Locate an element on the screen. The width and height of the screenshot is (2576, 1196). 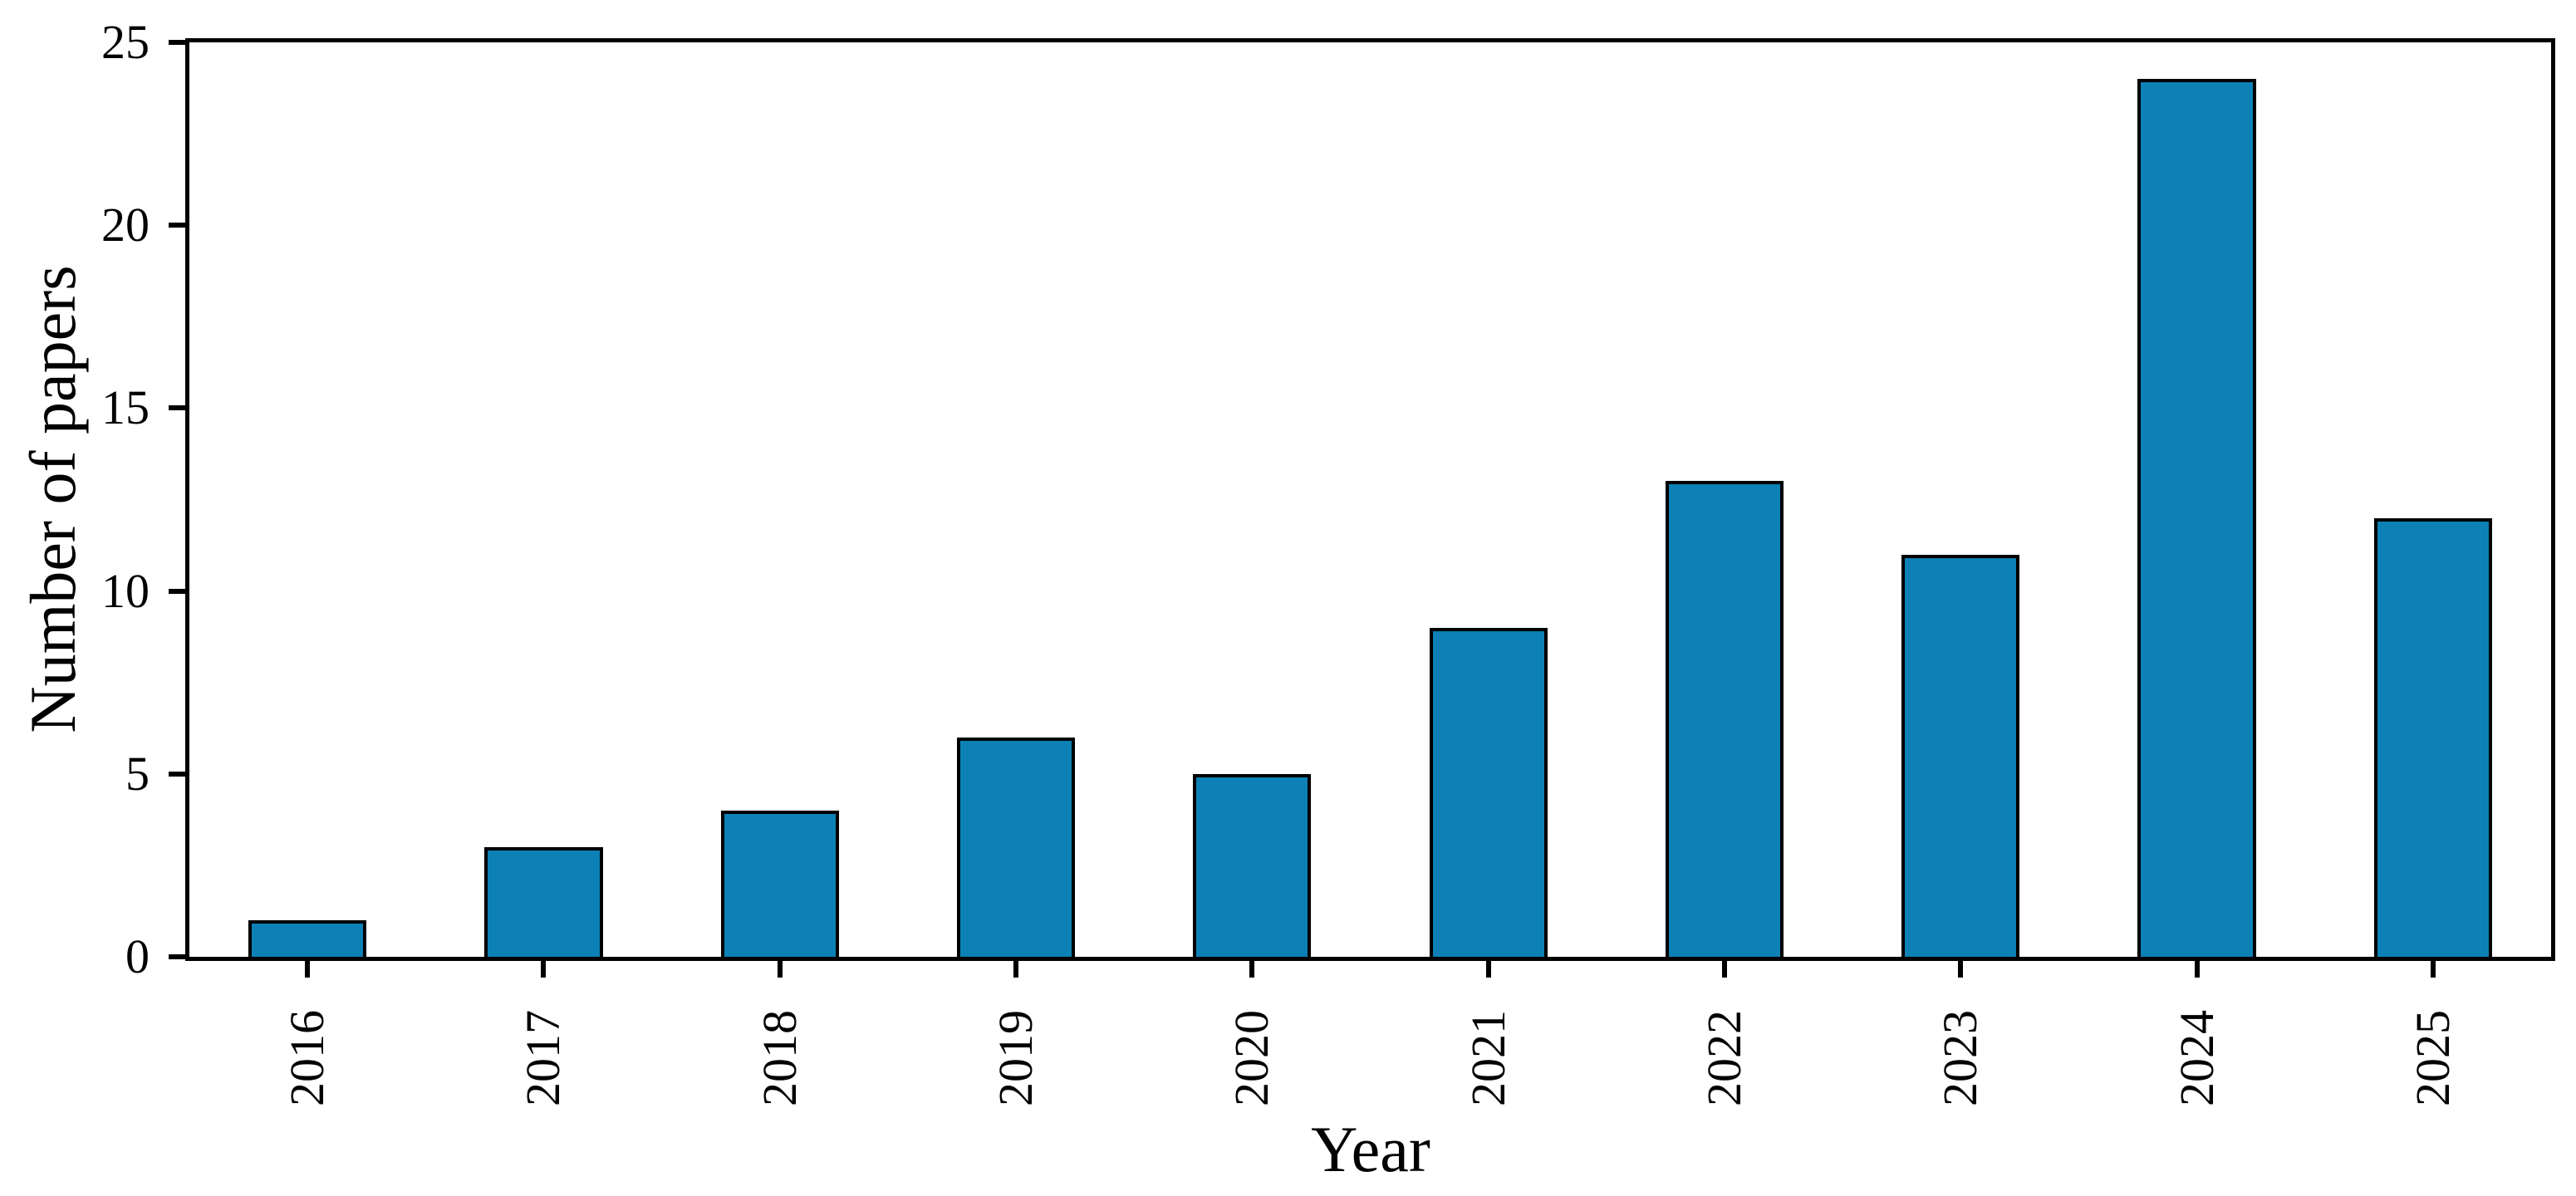
x-tick-label-2020: 2020 is located at coordinates (1251, 1058).